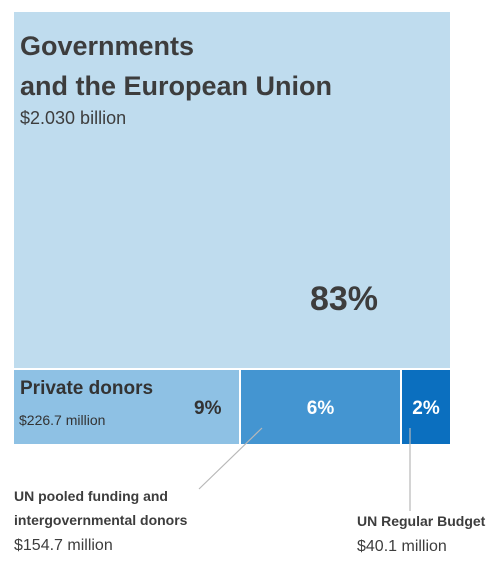 This screenshot has height=563, width=504. Describe the element at coordinates (343, 299) in the screenshot. I see `governments-percent: 83%` at that location.